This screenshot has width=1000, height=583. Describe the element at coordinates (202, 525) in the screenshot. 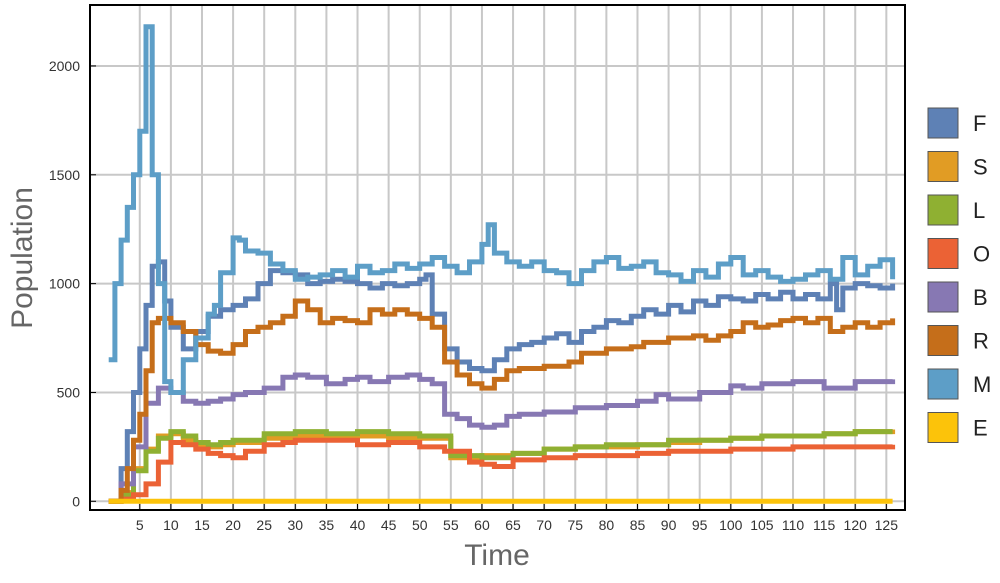

I see `x-tick-label: 15` at that location.